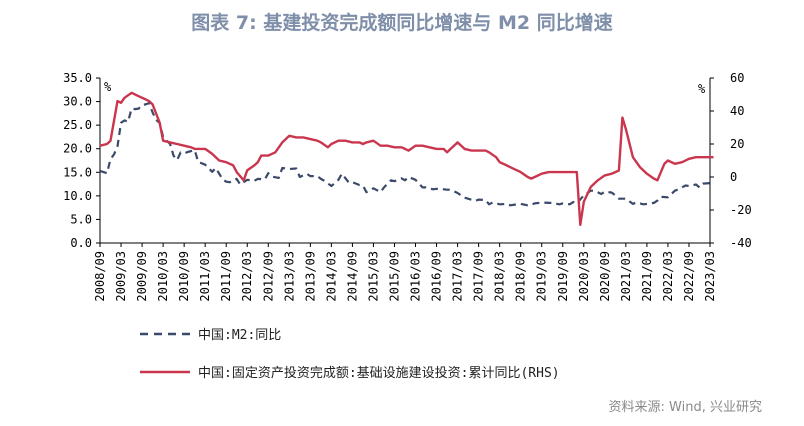 Image resolution: width=804 pixels, height=426 pixels. Describe the element at coordinates (737, 111) in the screenshot. I see `y-right-tick-label: 40` at that location.